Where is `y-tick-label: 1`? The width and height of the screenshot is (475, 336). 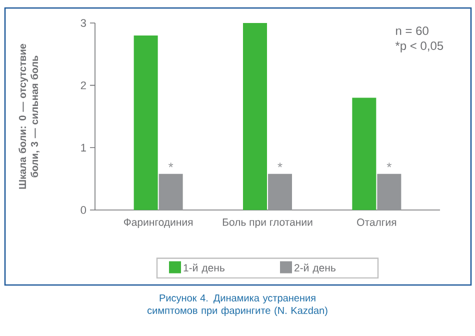 y-tick-label: 1 is located at coordinates (83, 148).